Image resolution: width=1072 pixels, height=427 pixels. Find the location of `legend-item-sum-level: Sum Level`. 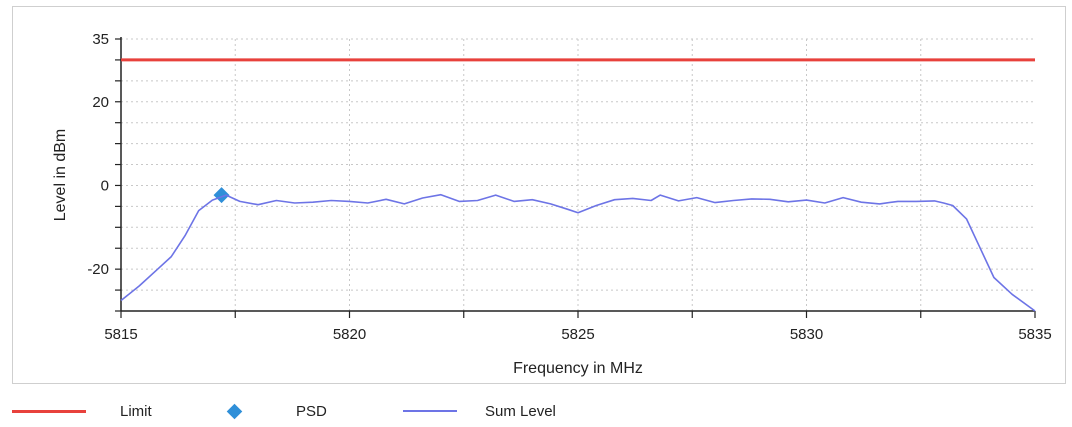

legend-item-sum-level: Sum Level is located at coordinates (479, 411).